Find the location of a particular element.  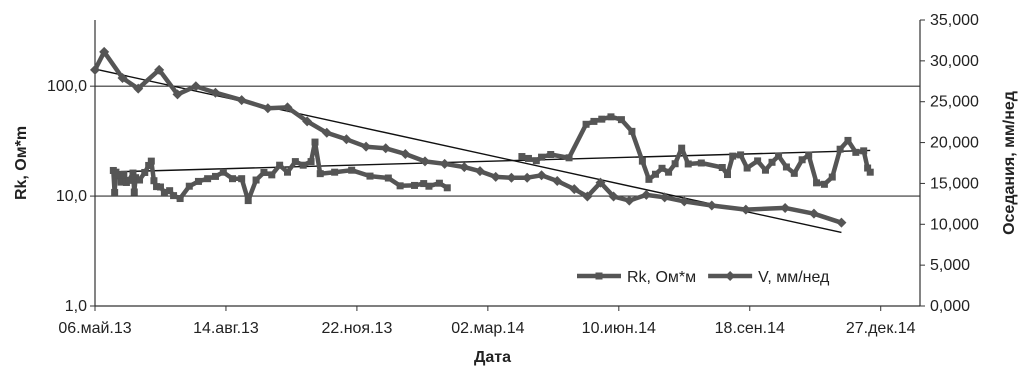

right-tick-label: 25,000 is located at coordinates (954, 102).